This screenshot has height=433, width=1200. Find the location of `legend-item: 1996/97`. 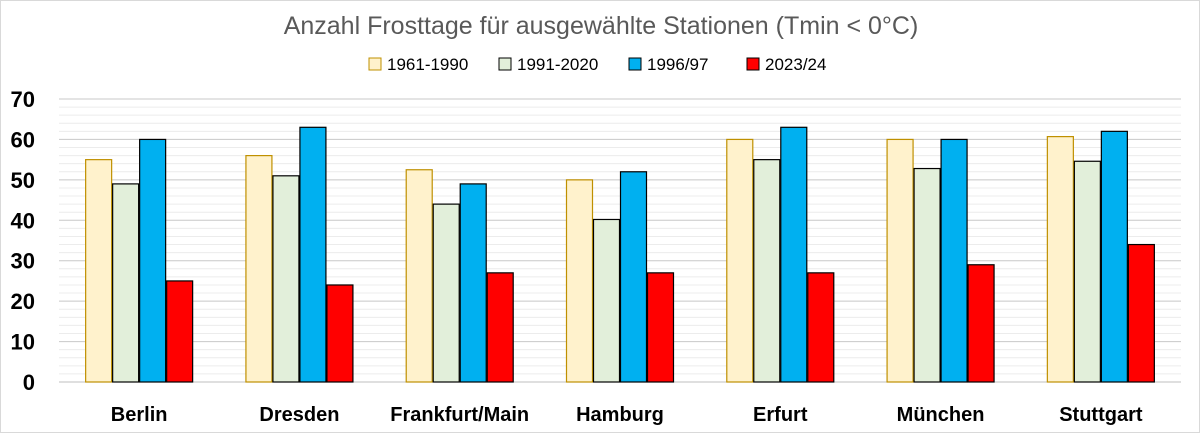

legend-item: 1996/97 is located at coordinates (668, 64).